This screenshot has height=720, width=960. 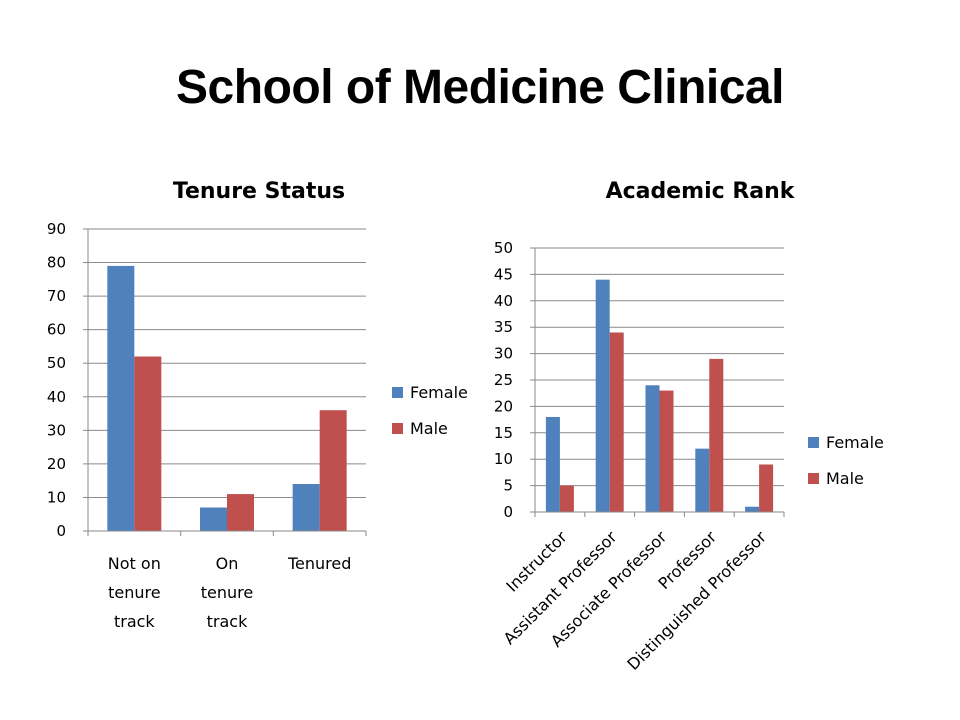 What do you see at coordinates (480, 87) in the screenshot?
I see `slide-title: School of Medicine Clinical` at bounding box center [480, 87].